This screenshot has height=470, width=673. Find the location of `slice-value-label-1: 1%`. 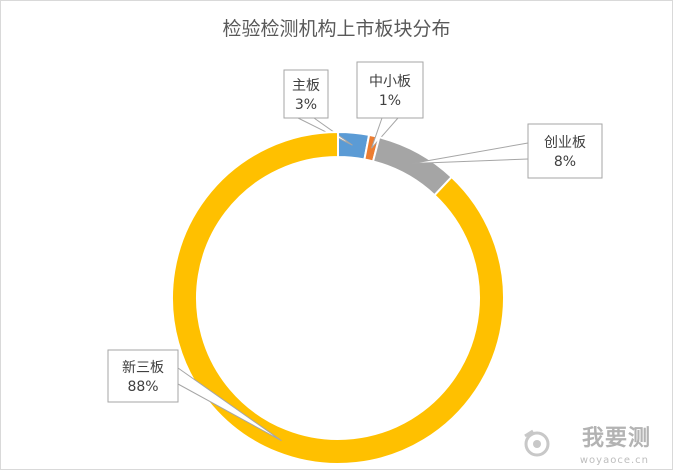

slice-value-label-1: 1% is located at coordinates (390, 101).